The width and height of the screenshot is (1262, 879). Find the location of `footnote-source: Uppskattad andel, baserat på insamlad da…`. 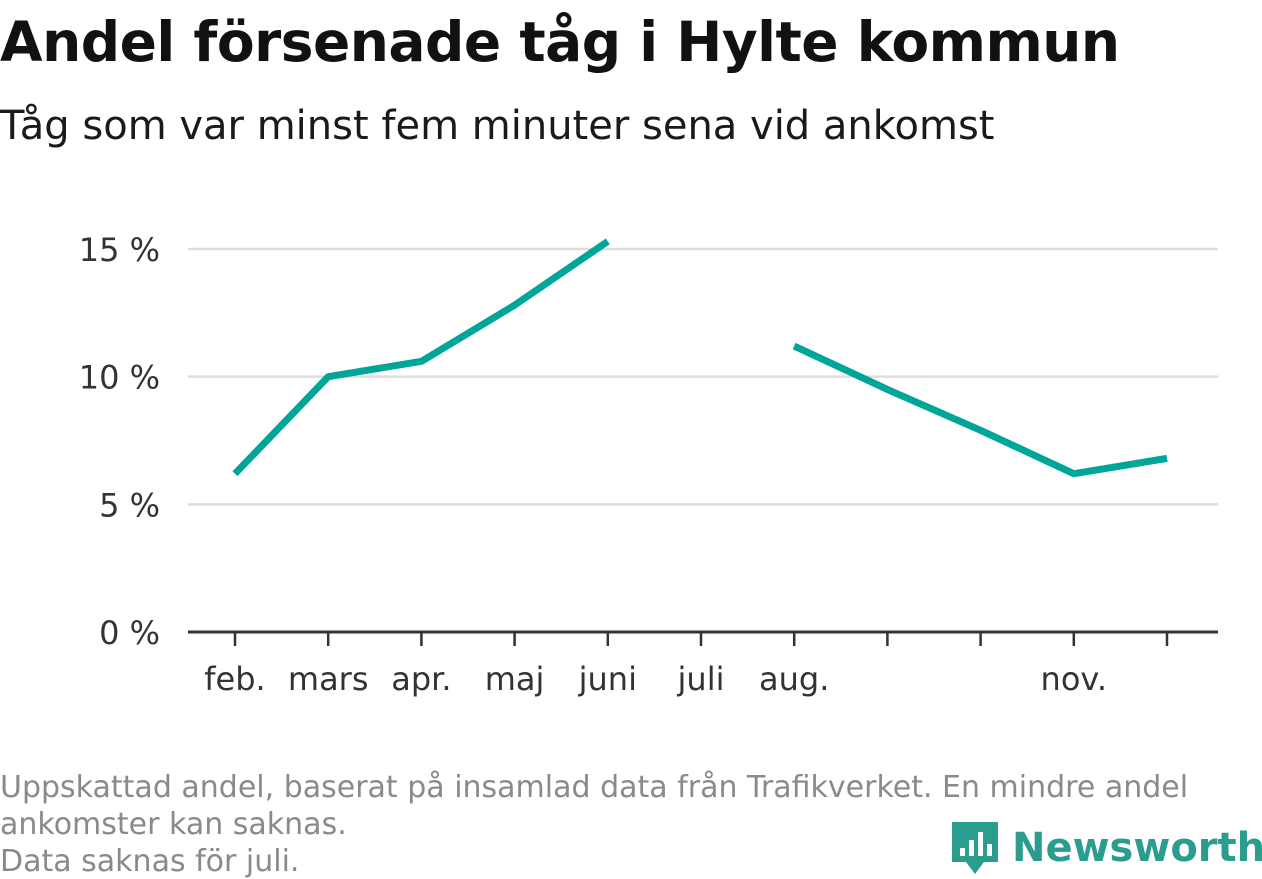

footnote-source: Uppskattad andel, baserat på insamlad da… is located at coordinates (594, 787).